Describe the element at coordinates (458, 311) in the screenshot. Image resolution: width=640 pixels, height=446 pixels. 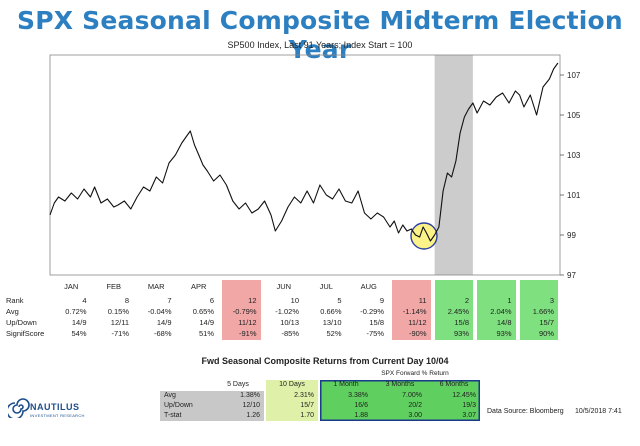
I see `stats-cell: 2.45%` at that location.